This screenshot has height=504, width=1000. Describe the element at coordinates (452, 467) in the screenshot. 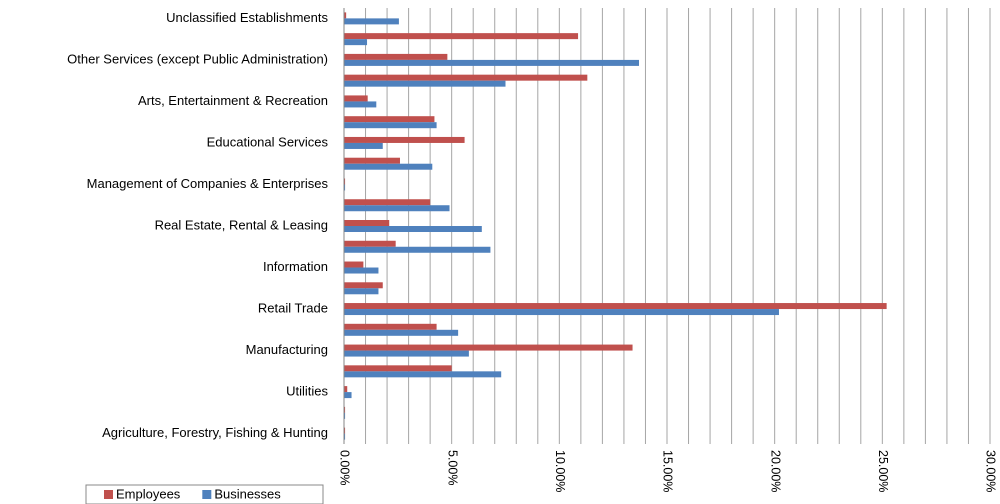

I see `x-tick-label: 5.00%` at that location.